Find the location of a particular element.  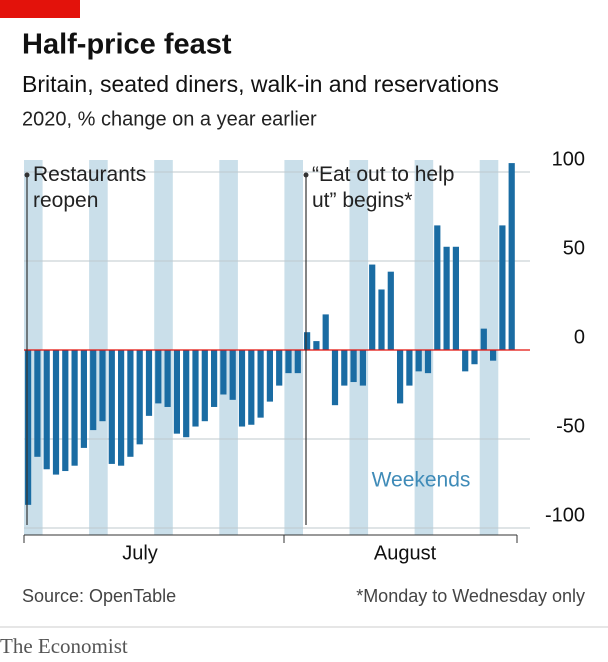

annotation-line: ut” begins* is located at coordinates (362, 200).